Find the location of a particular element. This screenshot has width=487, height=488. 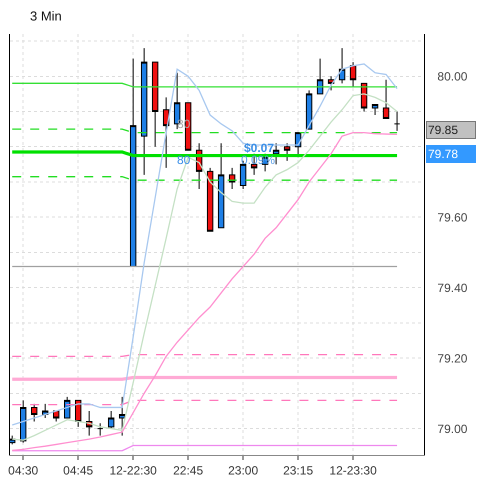

chart-title: 3 Min is located at coordinates (46, 16).